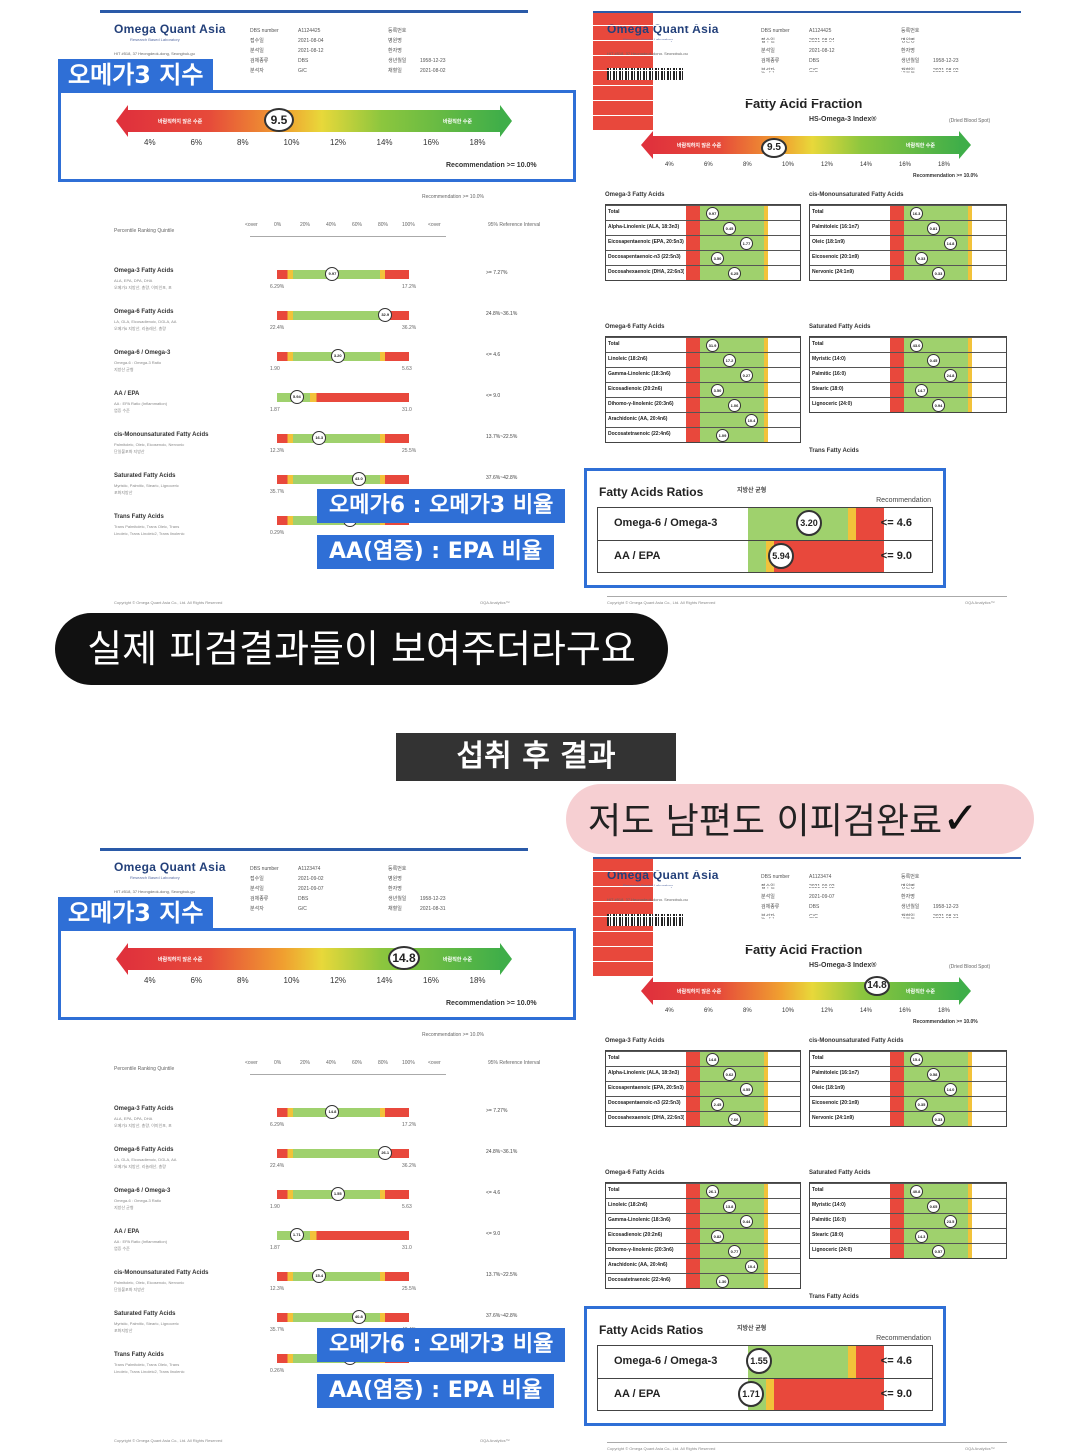 This screenshot has width=1080, height=1451. I want to click on index-pill: 14.8, so click(404, 958).